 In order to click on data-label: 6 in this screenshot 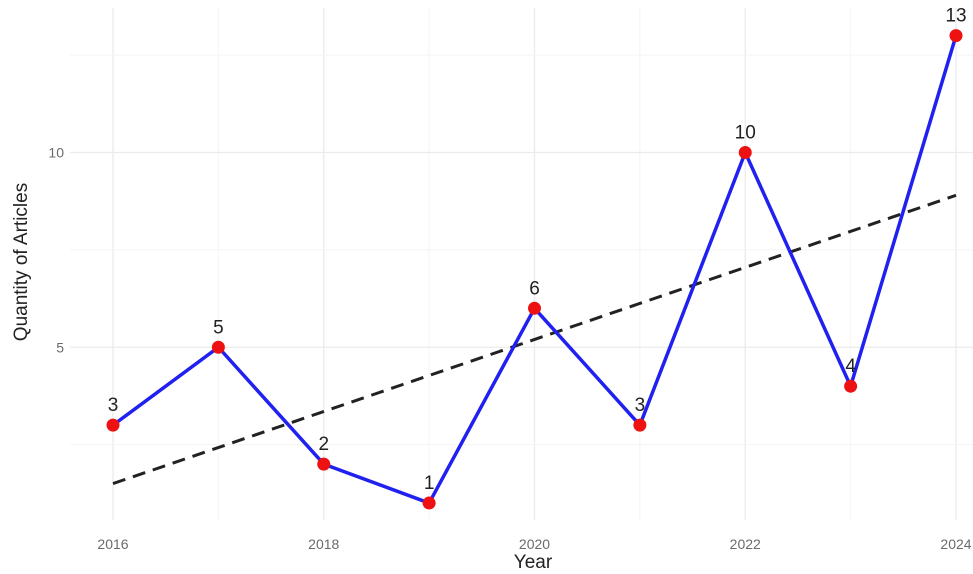, I will do `click(534, 288)`.